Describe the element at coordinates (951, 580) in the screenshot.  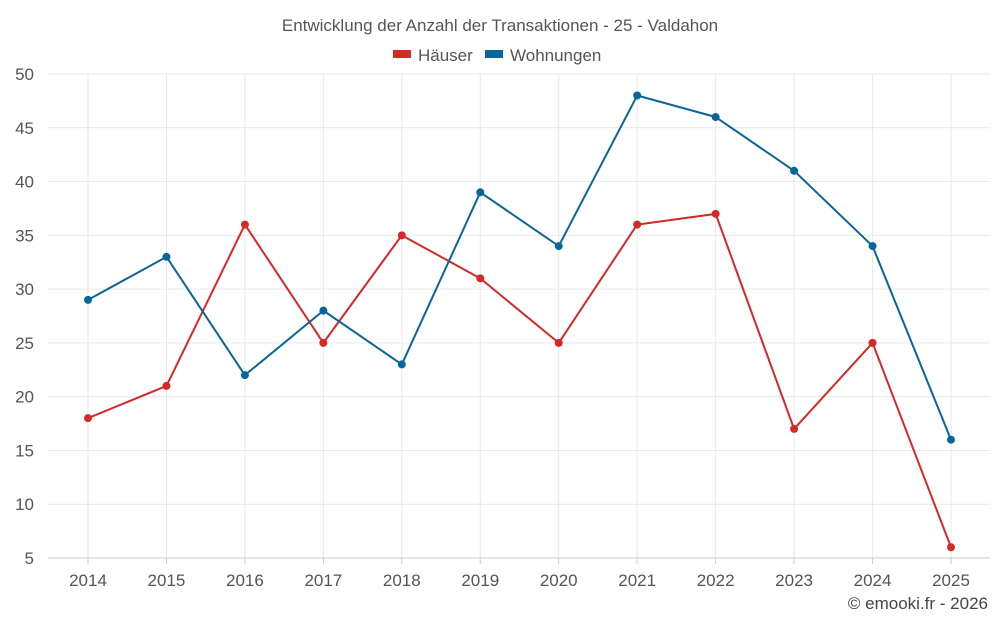
I see `x-tick-label: 2025` at that location.